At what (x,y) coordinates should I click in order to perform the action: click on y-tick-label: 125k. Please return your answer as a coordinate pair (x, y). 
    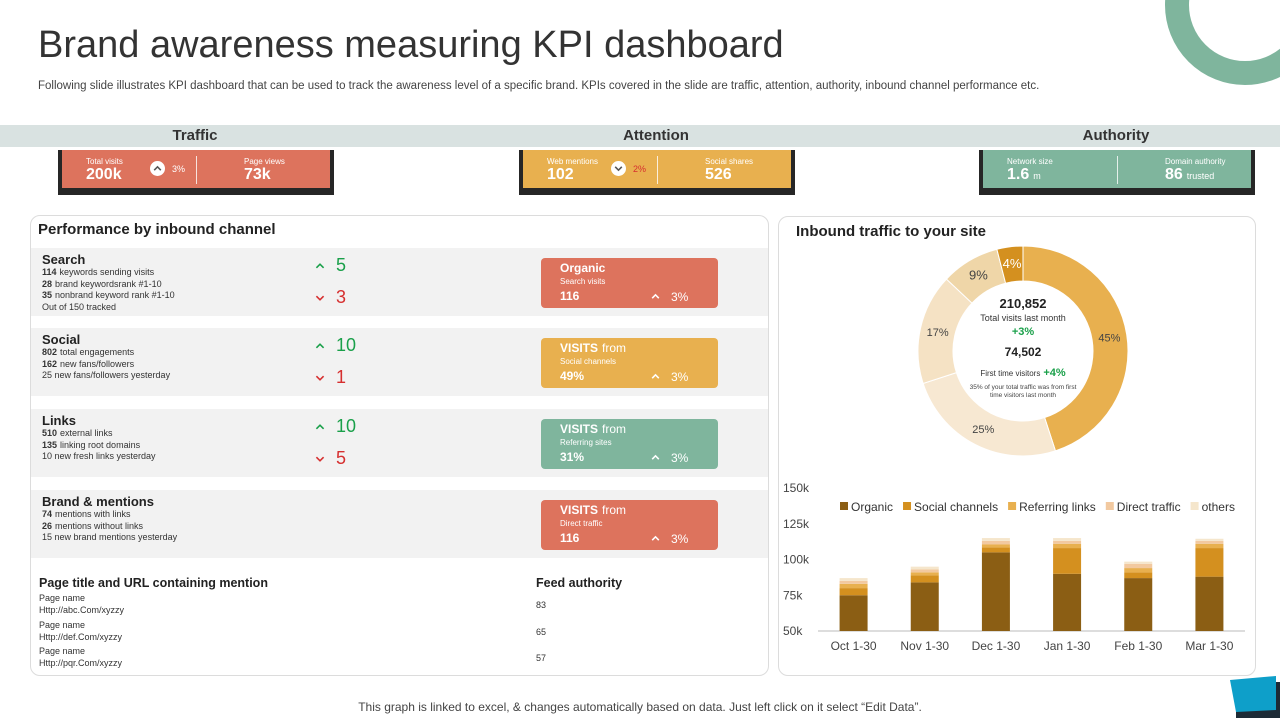
    Looking at the image, I should click on (796, 524).